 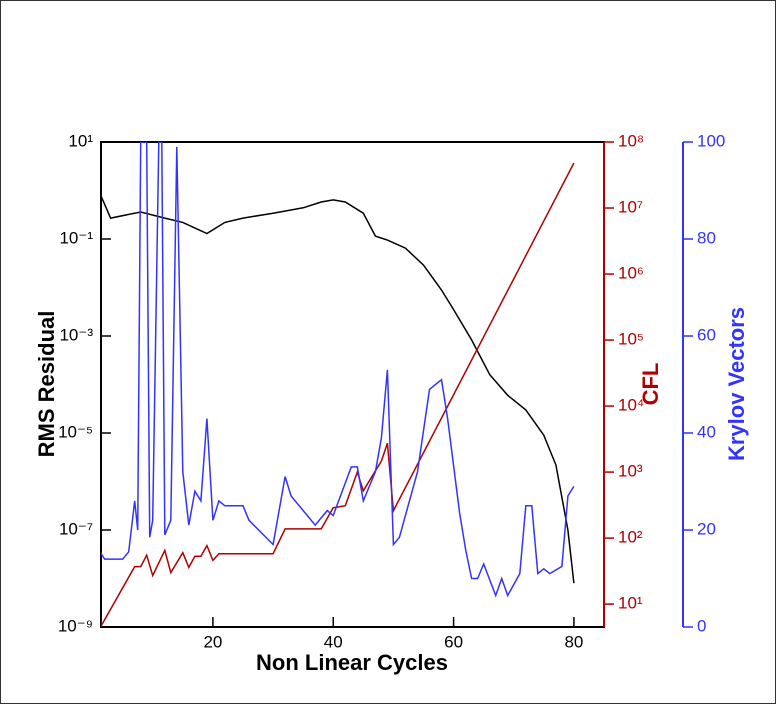 What do you see at coordinates (706, 528) in the screenshot?
I see `y3-tick-label: 20` at bounding box center [706, 528].